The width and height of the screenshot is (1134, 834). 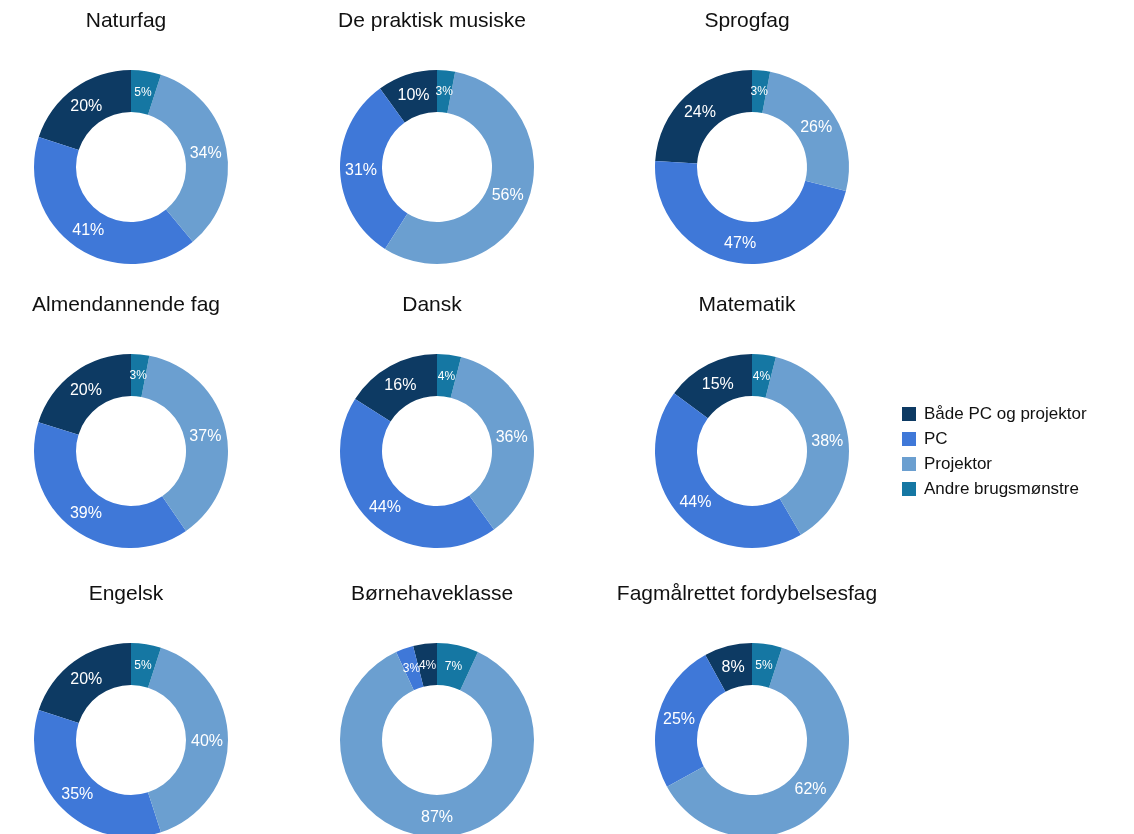 I want to click on data-label: 25%, so click(x=679, y=719).